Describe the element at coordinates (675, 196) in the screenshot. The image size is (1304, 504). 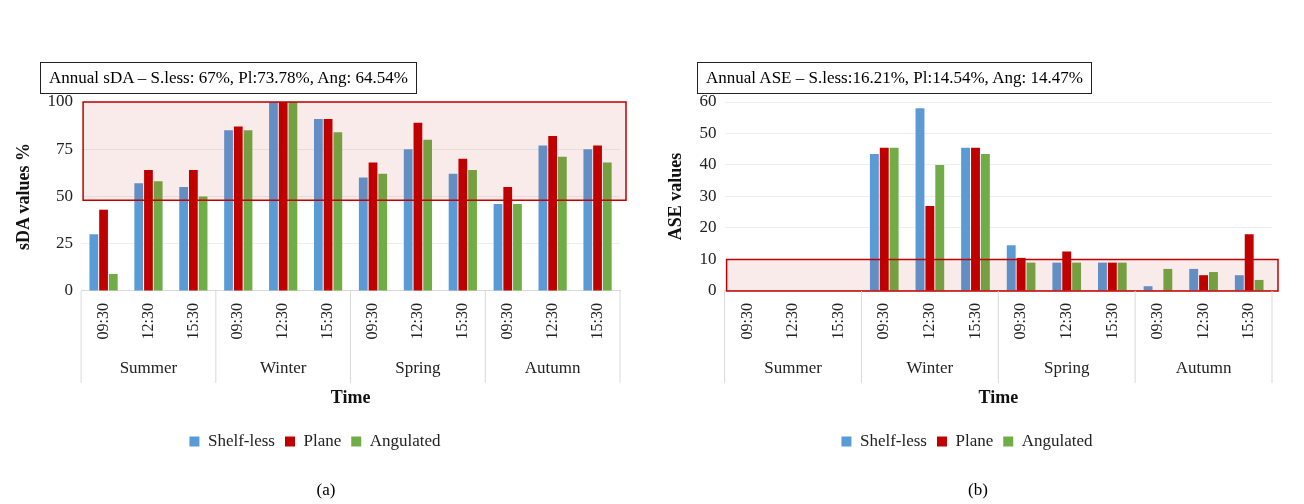
I see `y-axis-title: ASE values` at that location.